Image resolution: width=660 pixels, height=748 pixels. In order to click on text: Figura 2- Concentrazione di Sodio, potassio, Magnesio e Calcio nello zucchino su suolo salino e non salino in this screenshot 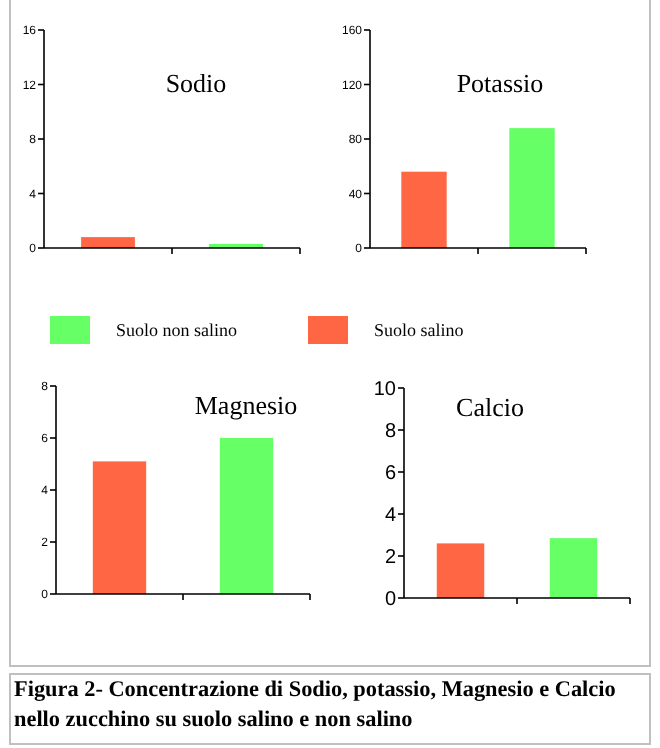, I will do `click(316, 706)`.